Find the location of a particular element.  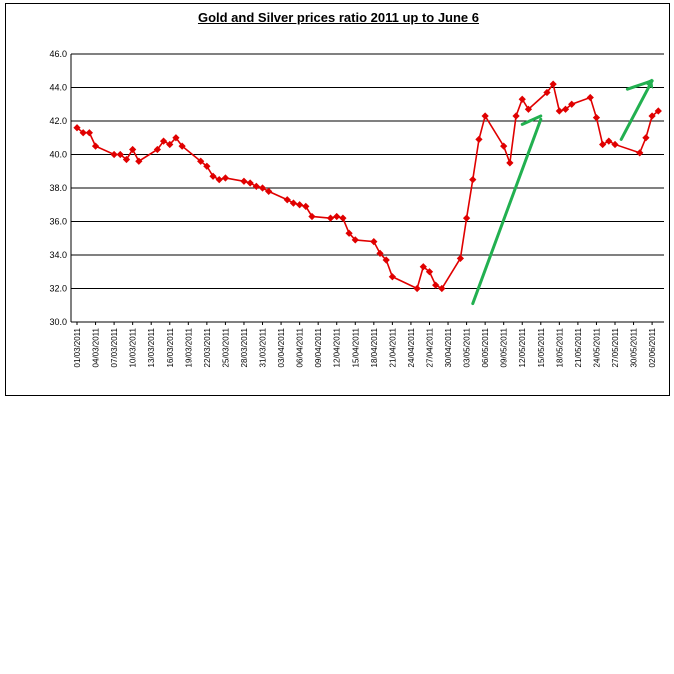

x-tick-label: 24/04/2011 is located at coordinates (411, 347).